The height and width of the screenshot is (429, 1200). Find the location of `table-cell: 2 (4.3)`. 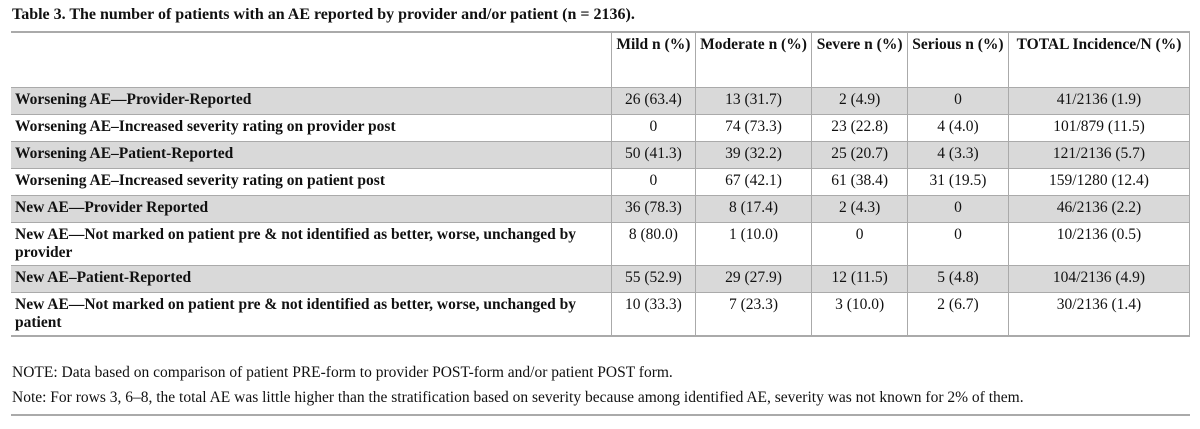

table-cell: 2 (4.3) is located at coordinates (859, 209).